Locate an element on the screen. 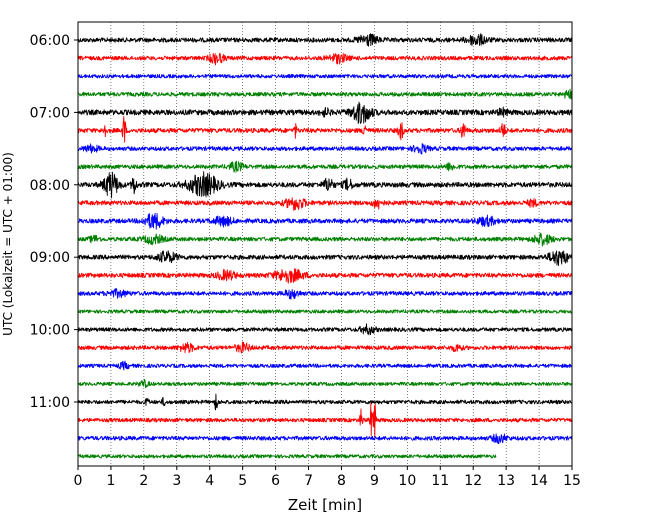  y-tick-label: 07:00 is located at coordinates (50, 113).